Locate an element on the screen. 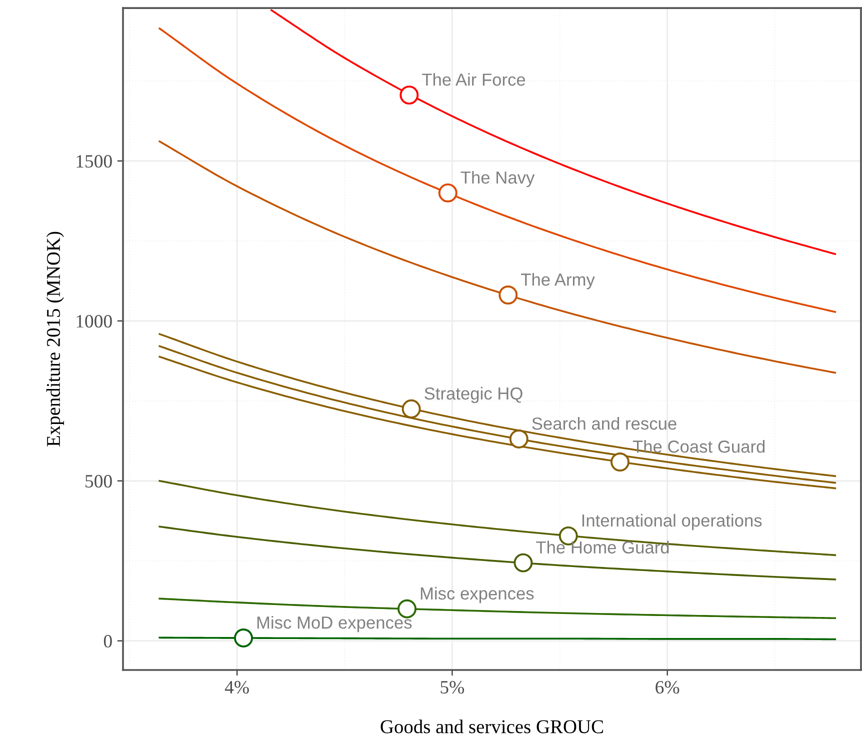 The image size is (862, 751). series-label: The Coast Guard is located at coordinates (698, 446).